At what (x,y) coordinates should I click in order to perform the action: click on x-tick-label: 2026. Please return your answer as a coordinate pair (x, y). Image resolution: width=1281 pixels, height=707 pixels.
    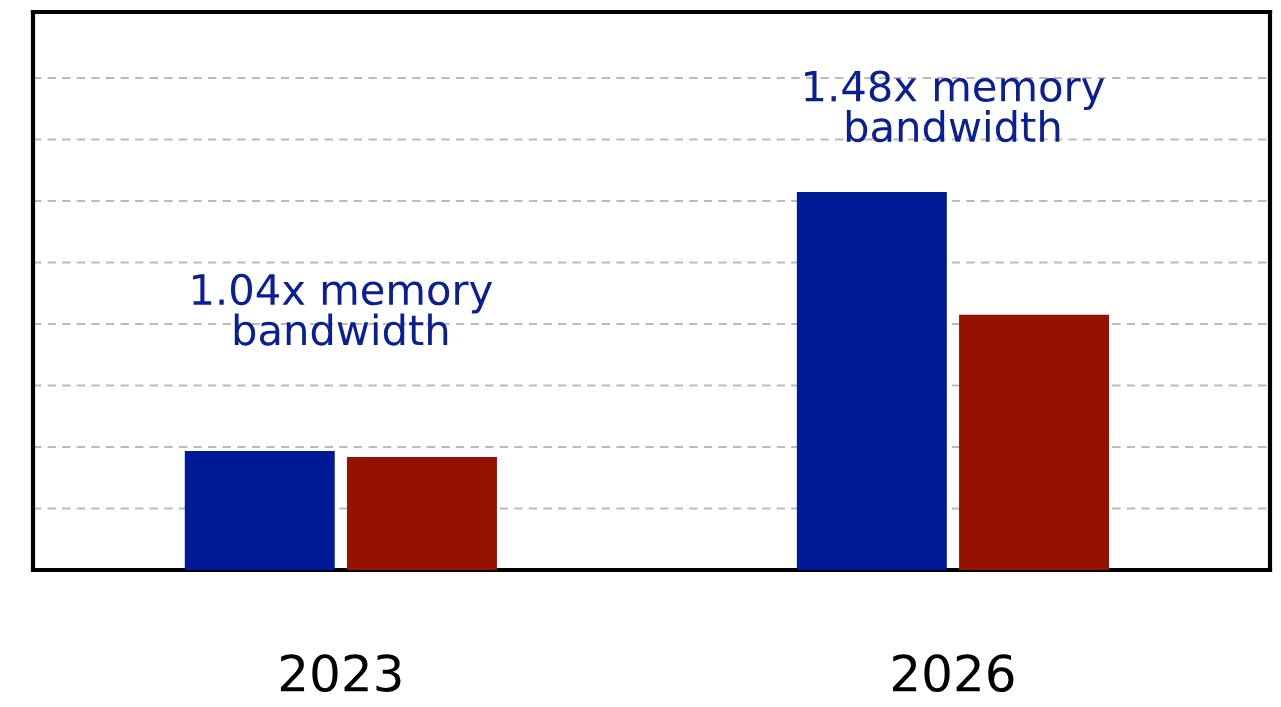
    Looking at the image, I should click on (953, 673).